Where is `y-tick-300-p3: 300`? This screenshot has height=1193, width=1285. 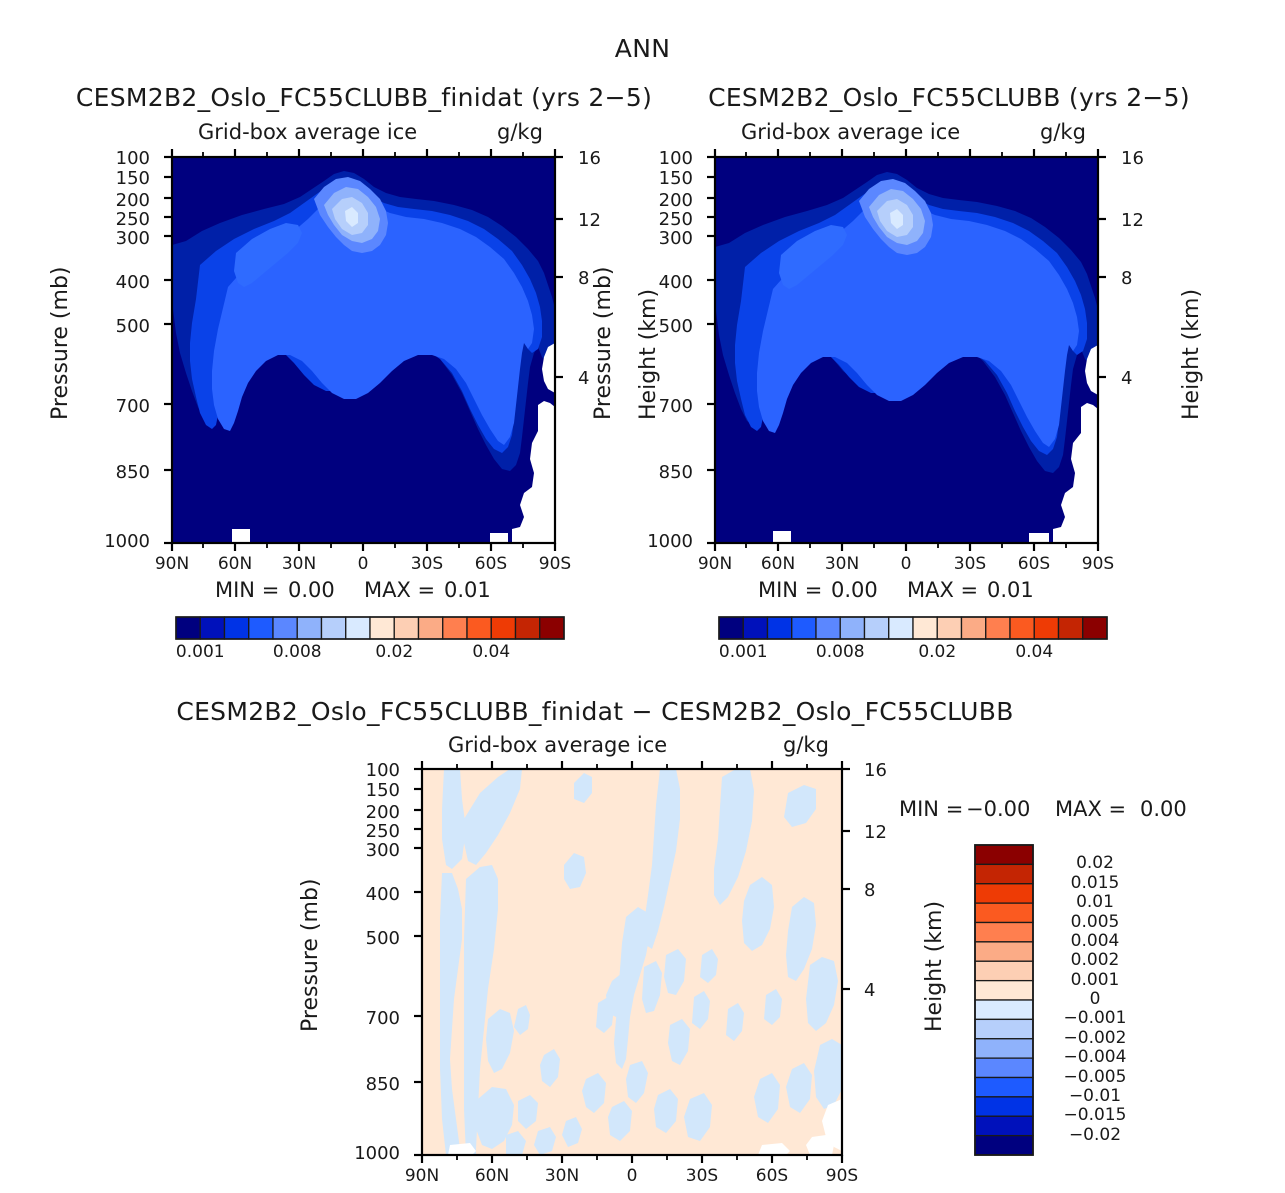 y-tick-300-p3: 300 is located at coordinates (382, 850).